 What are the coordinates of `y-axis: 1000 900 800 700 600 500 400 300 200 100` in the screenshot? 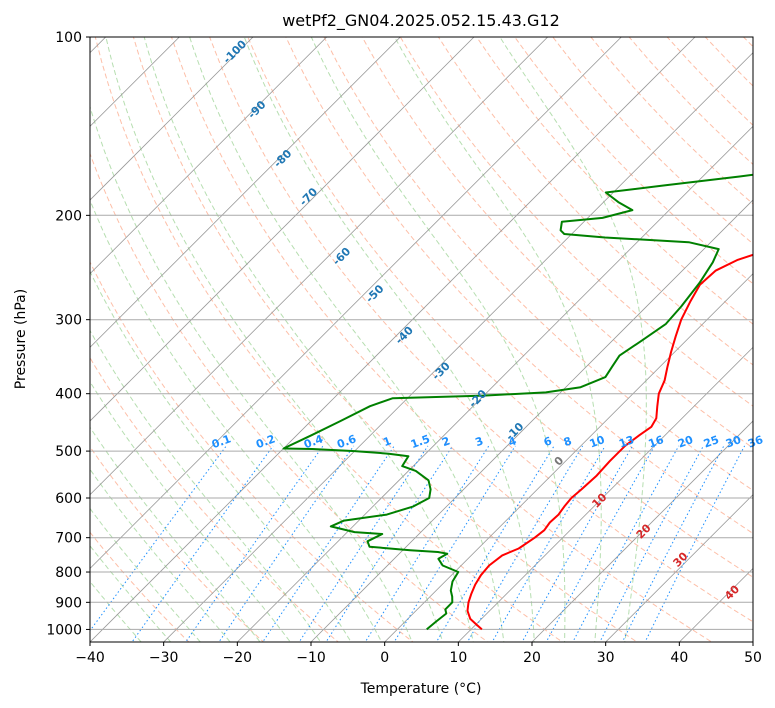 It's located at (68, 334).